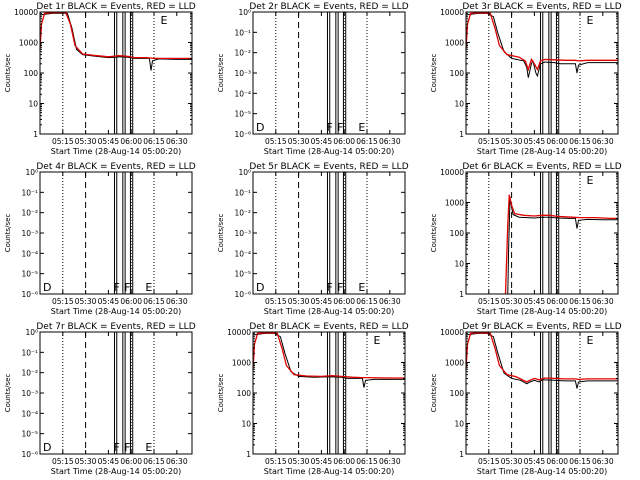 The width and height of the screenshot is (640, 480). Describe the element at coordinates (541, 167) in the screenshot. I see `chart-title: Det 6r BLACK = Events, RED = LLD` at that location.